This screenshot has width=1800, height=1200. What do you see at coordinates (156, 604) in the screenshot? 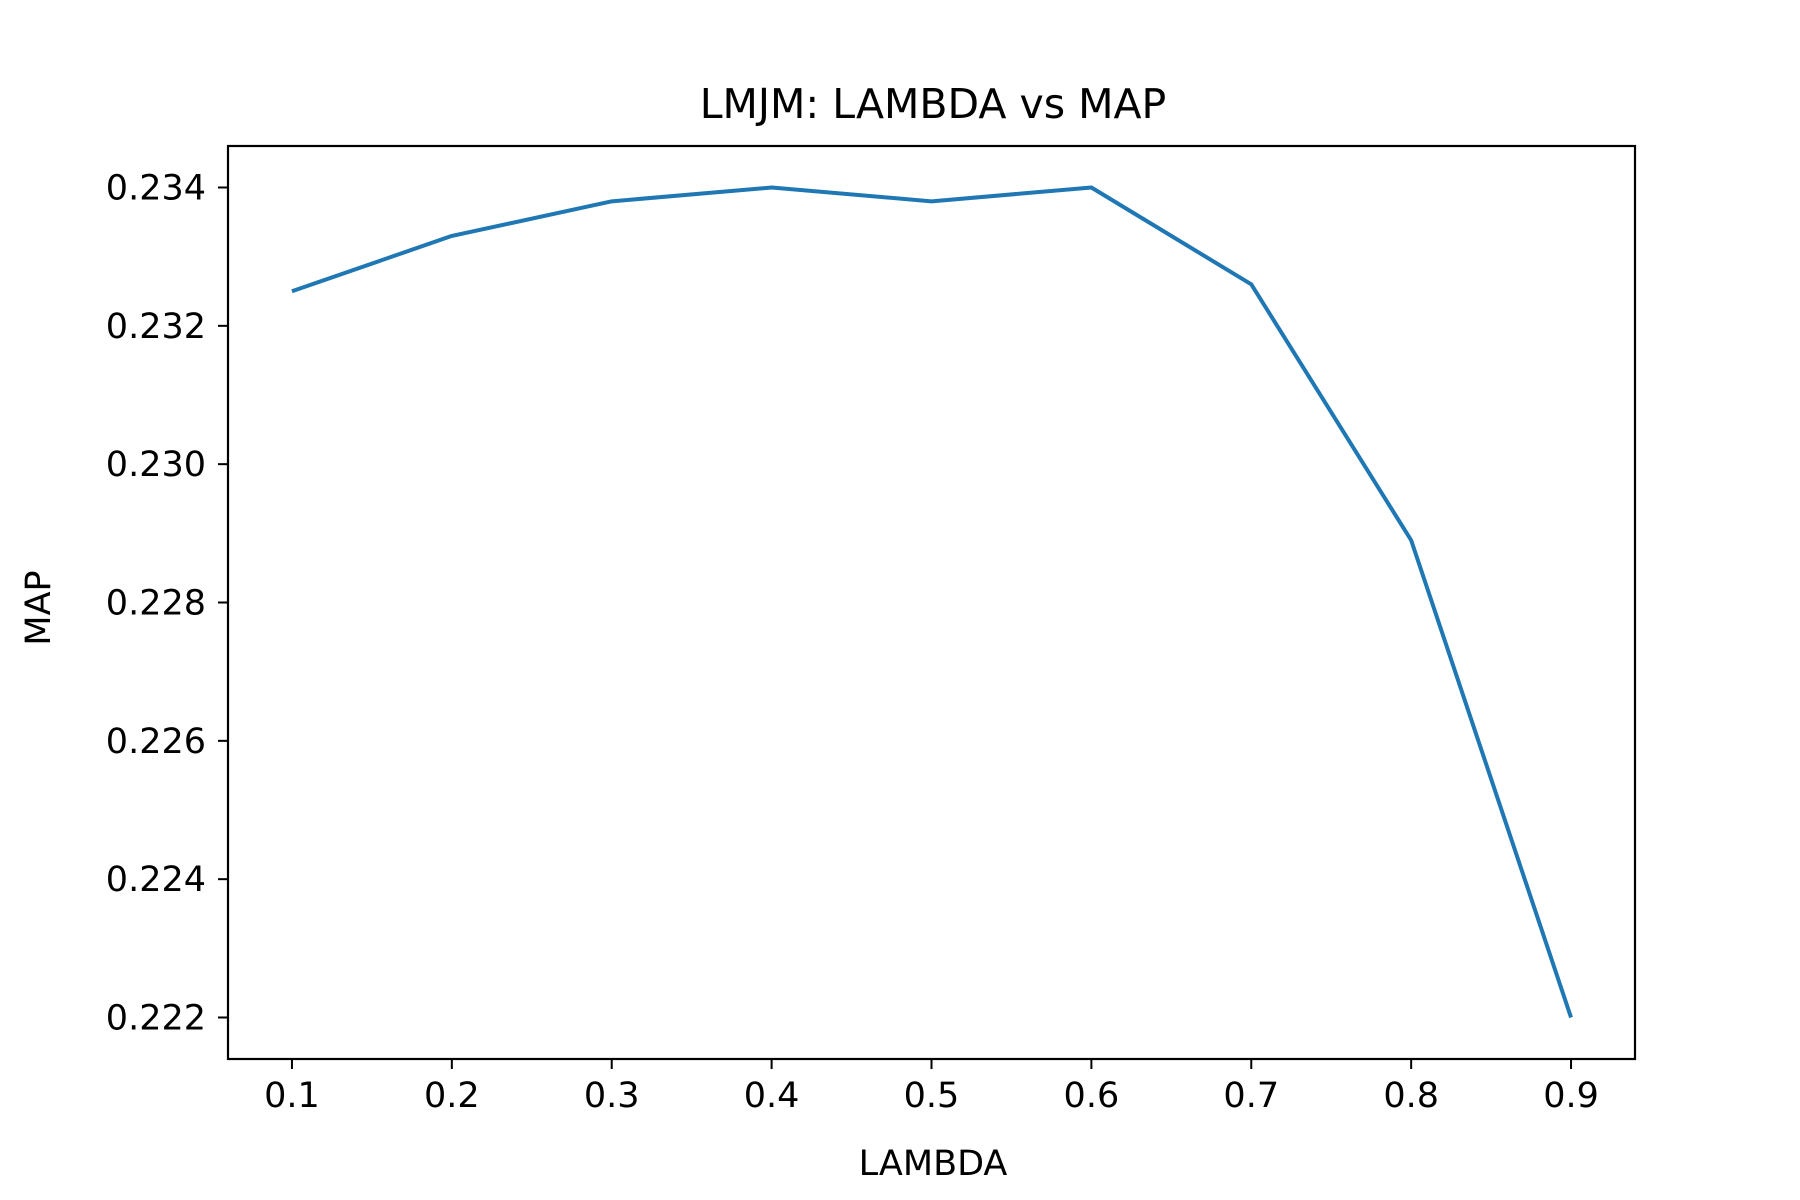
I see `y-tick-label: 0.228` at bounding box center [156, 604].